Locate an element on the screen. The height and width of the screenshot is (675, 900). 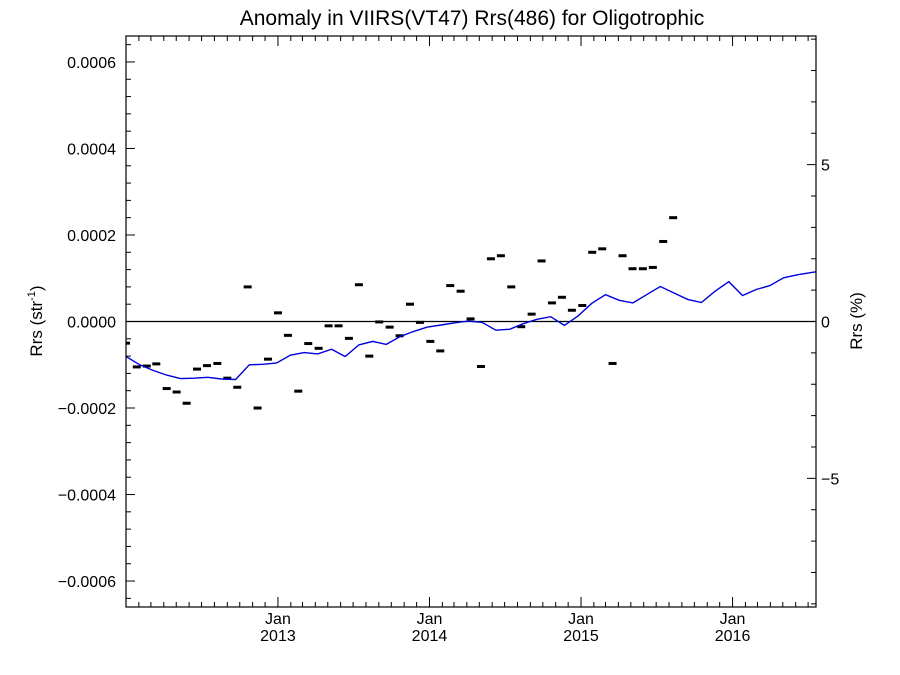
y-tick-label-left: 0.0000 is located at coordinates (91, 323).